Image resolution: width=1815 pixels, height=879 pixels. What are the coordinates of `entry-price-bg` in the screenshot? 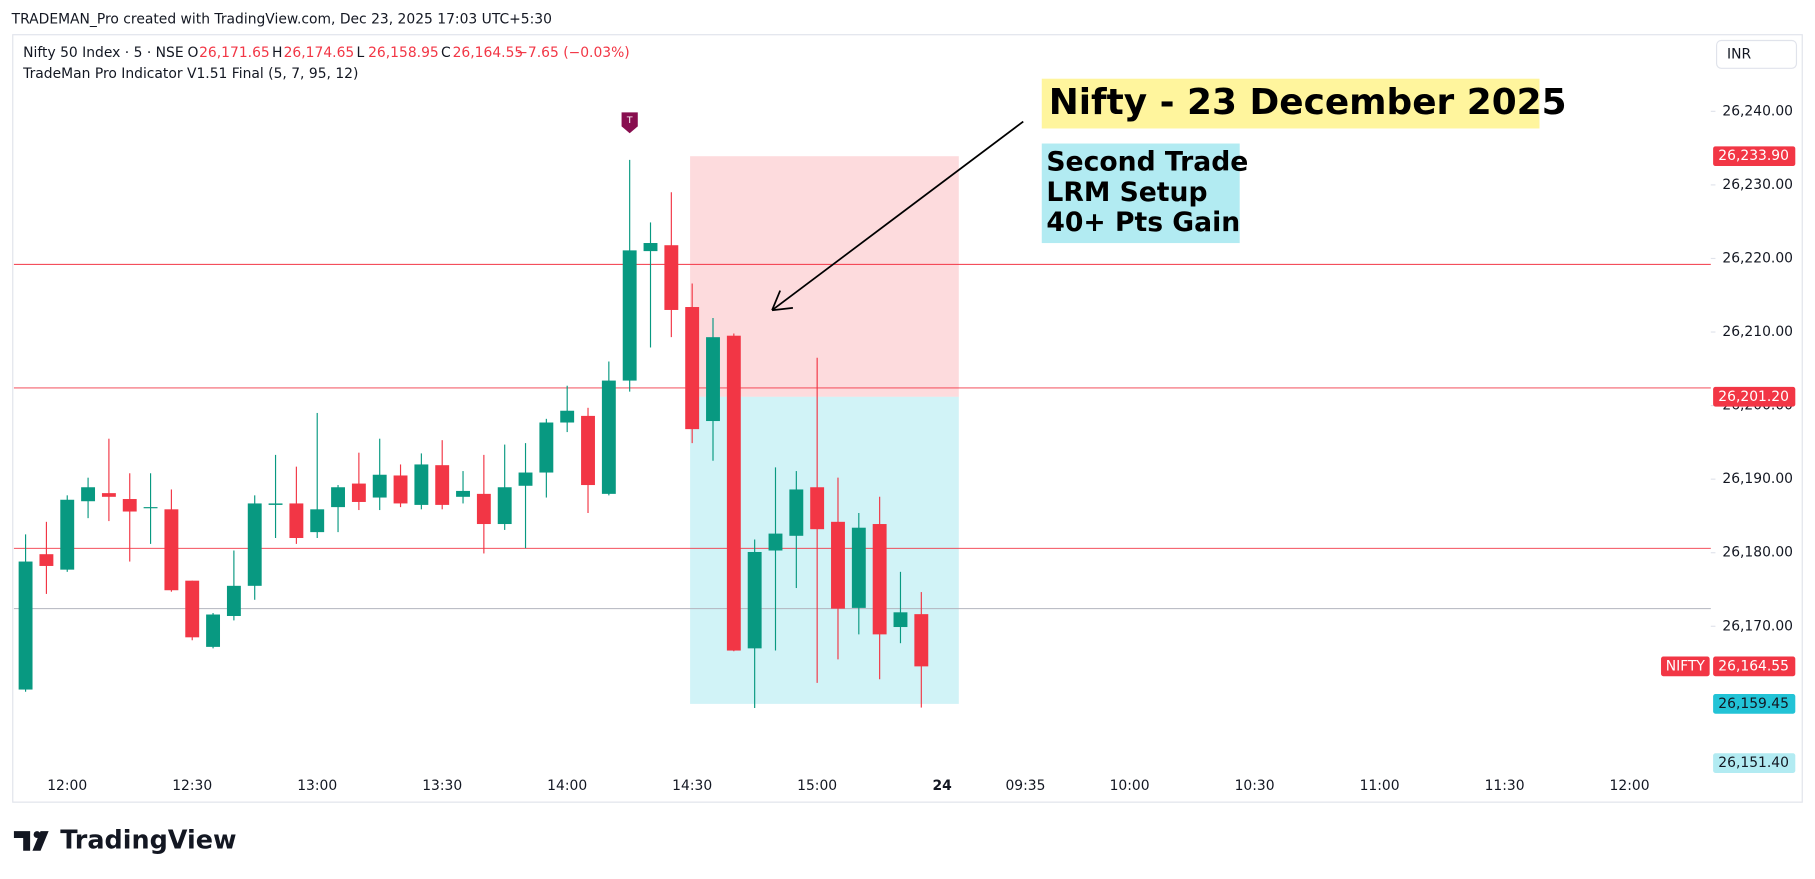 It's located at (1754, 396).